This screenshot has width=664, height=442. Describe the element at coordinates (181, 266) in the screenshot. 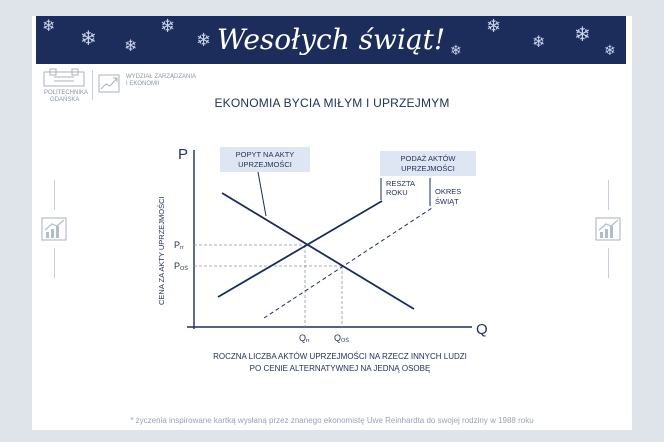

I see `p-os-label: POŚ` at that location.